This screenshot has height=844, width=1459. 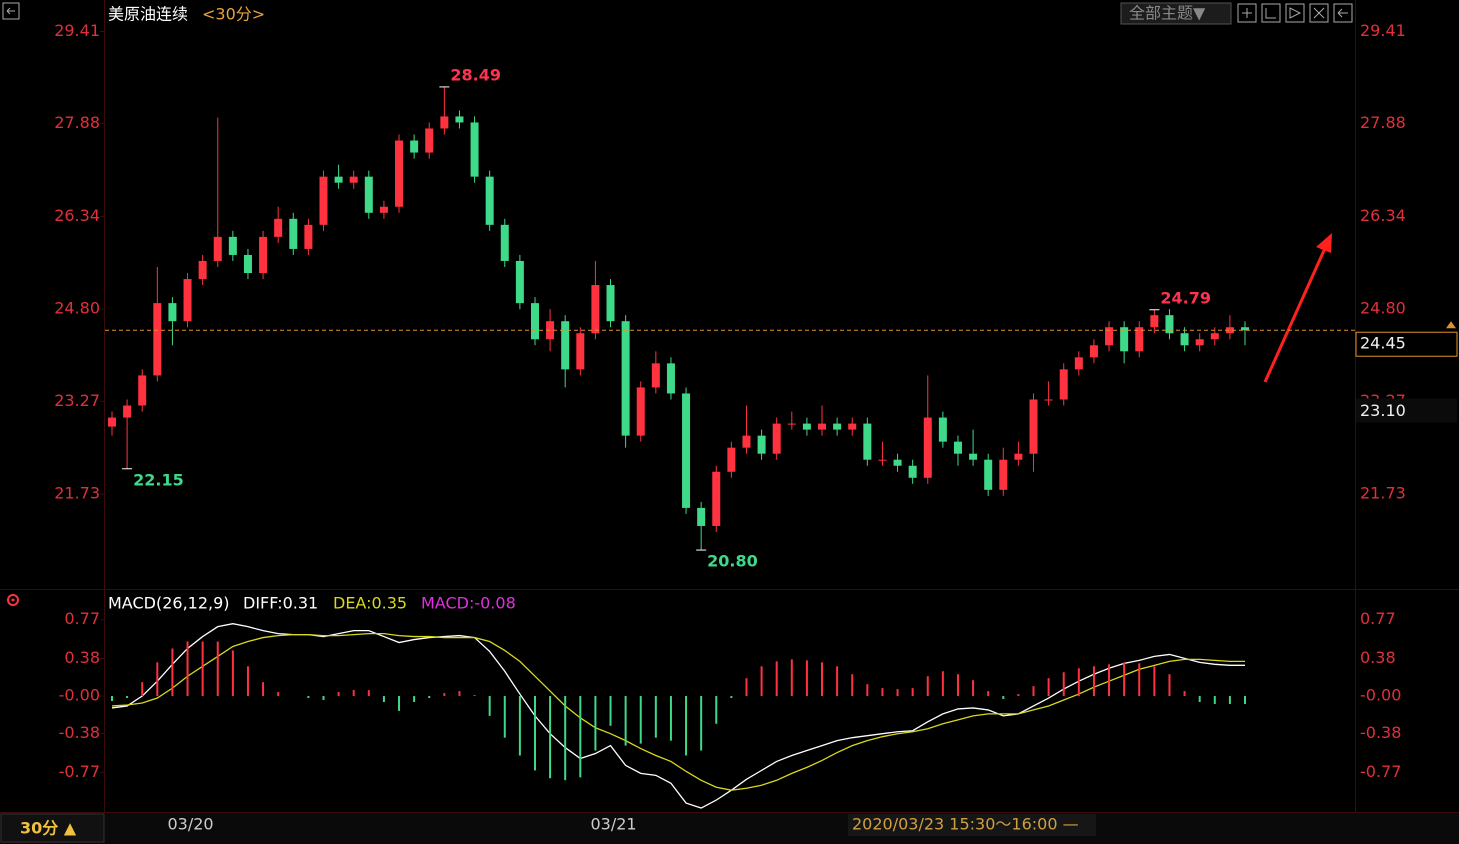 What do you see at coordinates (1383, 493) in the screenshot?
I see `y-tick-label-right: 21.73` at bounding box center [1383, 493].